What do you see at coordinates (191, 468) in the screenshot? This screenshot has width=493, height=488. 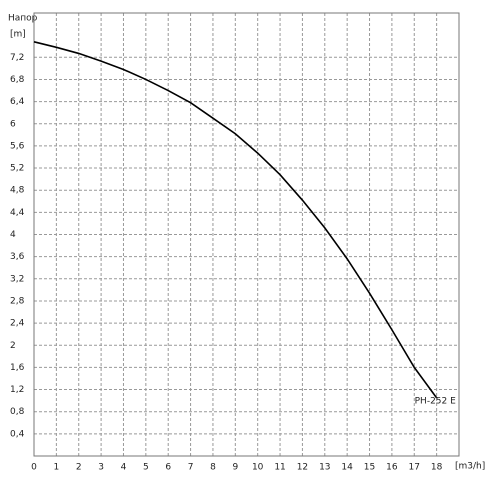 I see `x-tick-label: 7` at bounding box center [191, 468].